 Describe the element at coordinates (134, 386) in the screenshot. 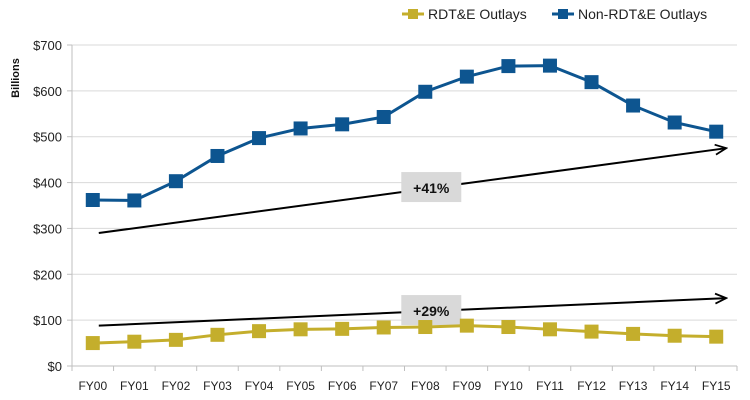

I see `x-tick-label: FY01` at that location.